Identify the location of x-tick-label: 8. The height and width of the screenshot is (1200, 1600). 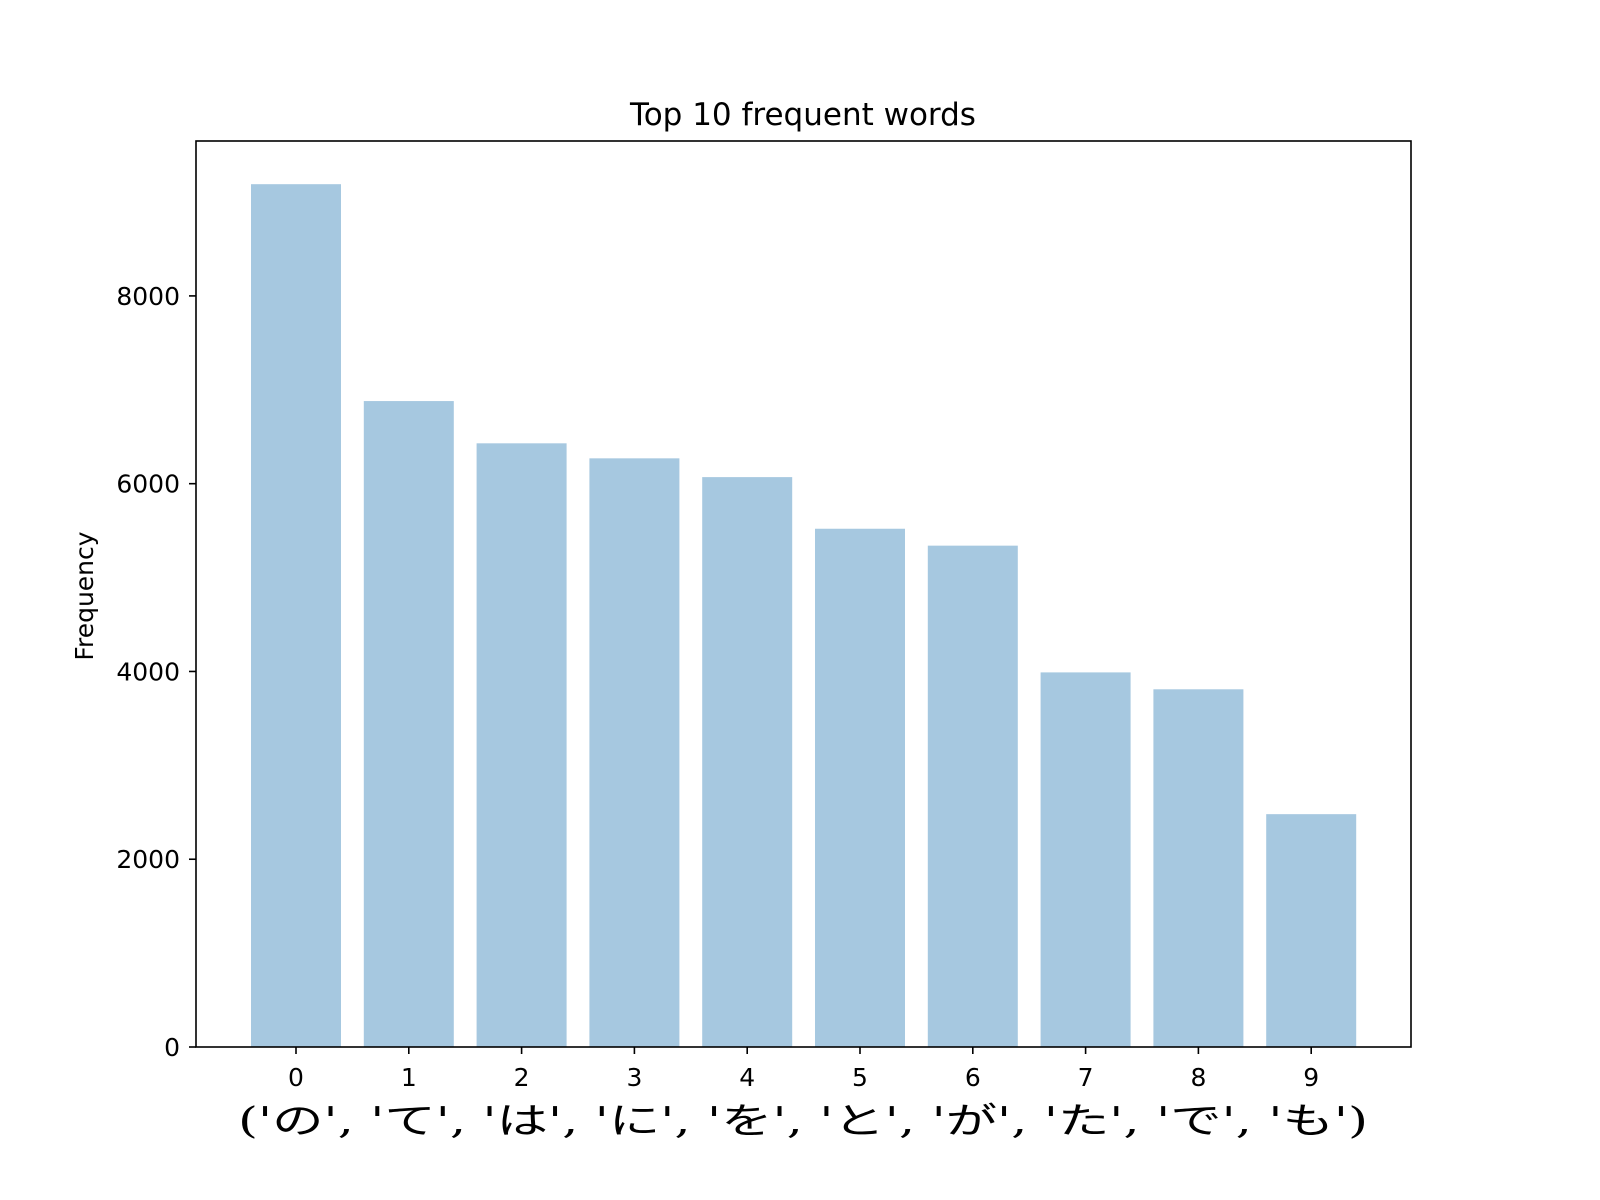
(1198, 1077).